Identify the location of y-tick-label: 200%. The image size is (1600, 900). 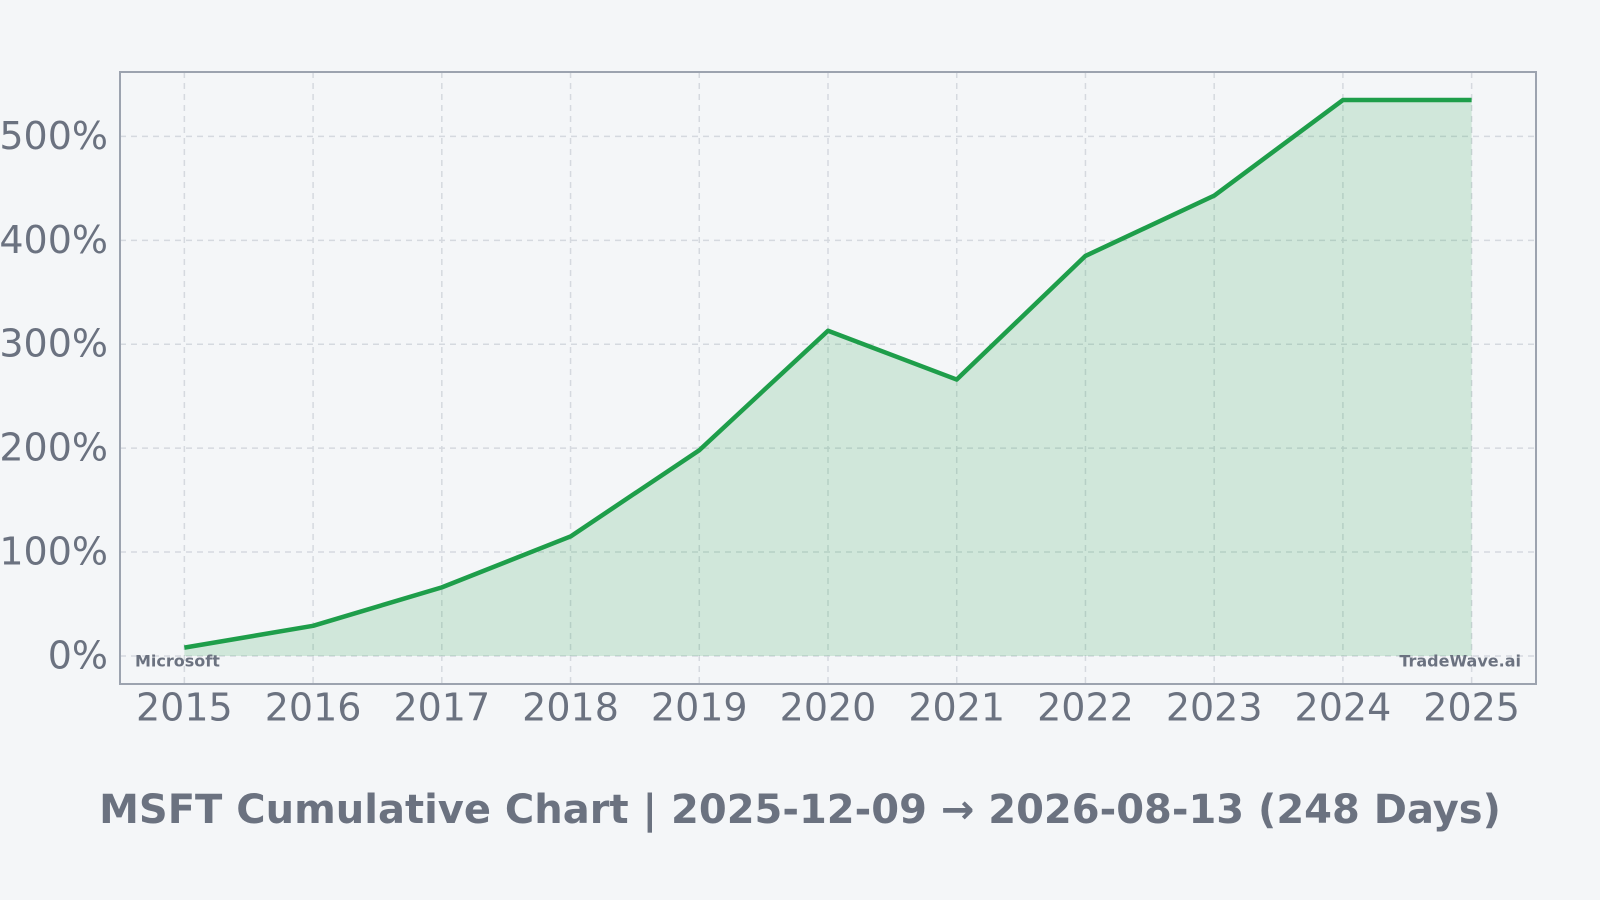
(54, 448).